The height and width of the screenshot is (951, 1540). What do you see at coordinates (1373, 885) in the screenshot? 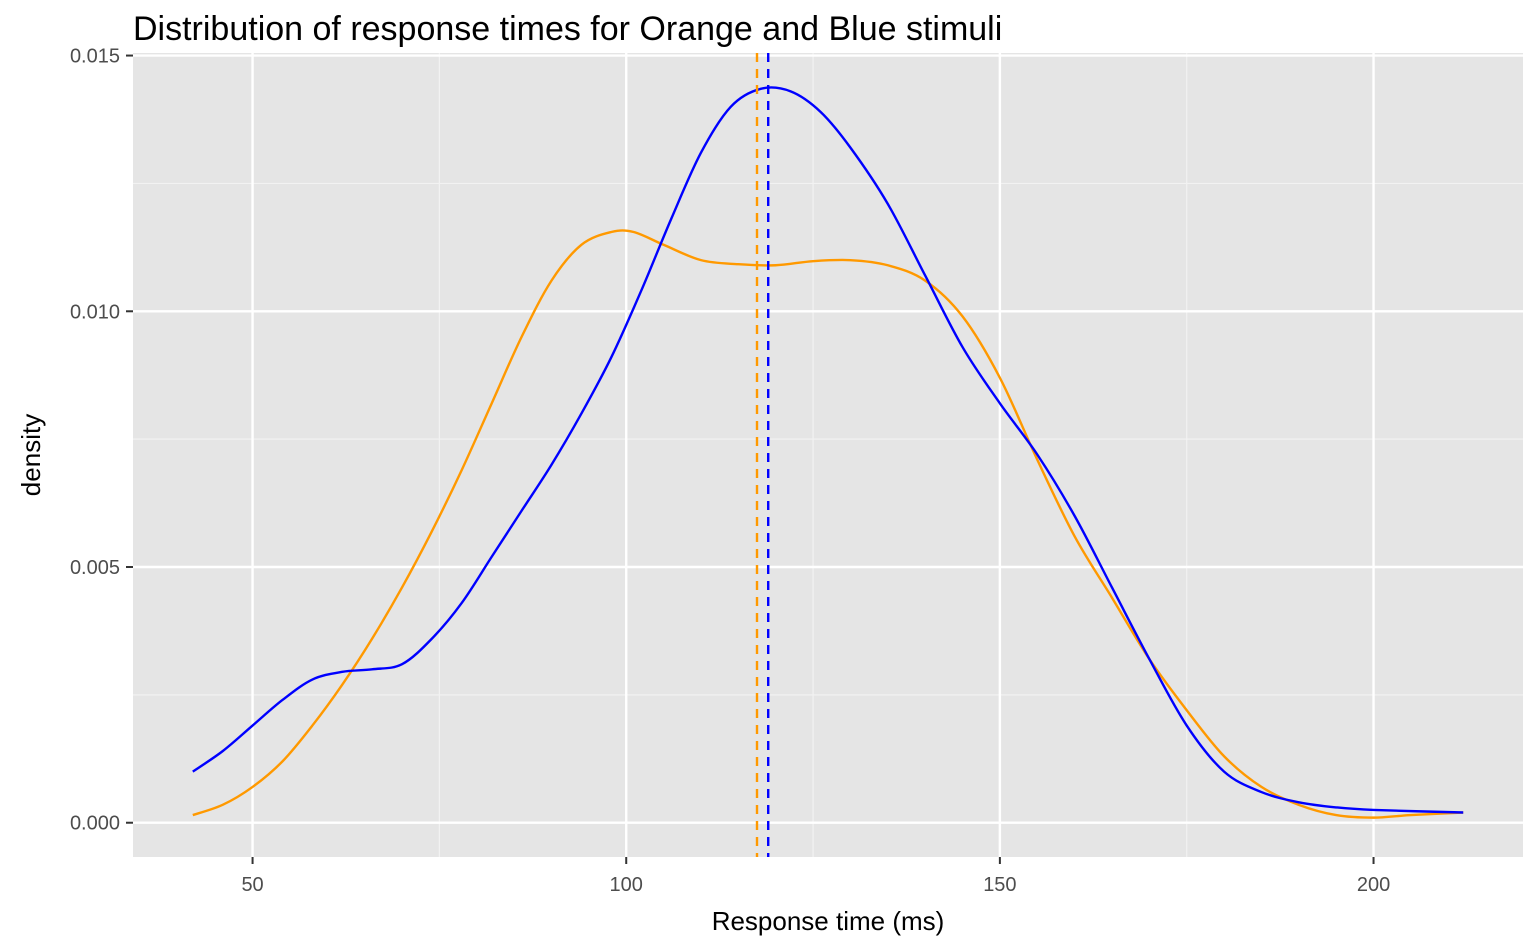
I see `x-tick-label: 200` at bounding box center [1373, 885].